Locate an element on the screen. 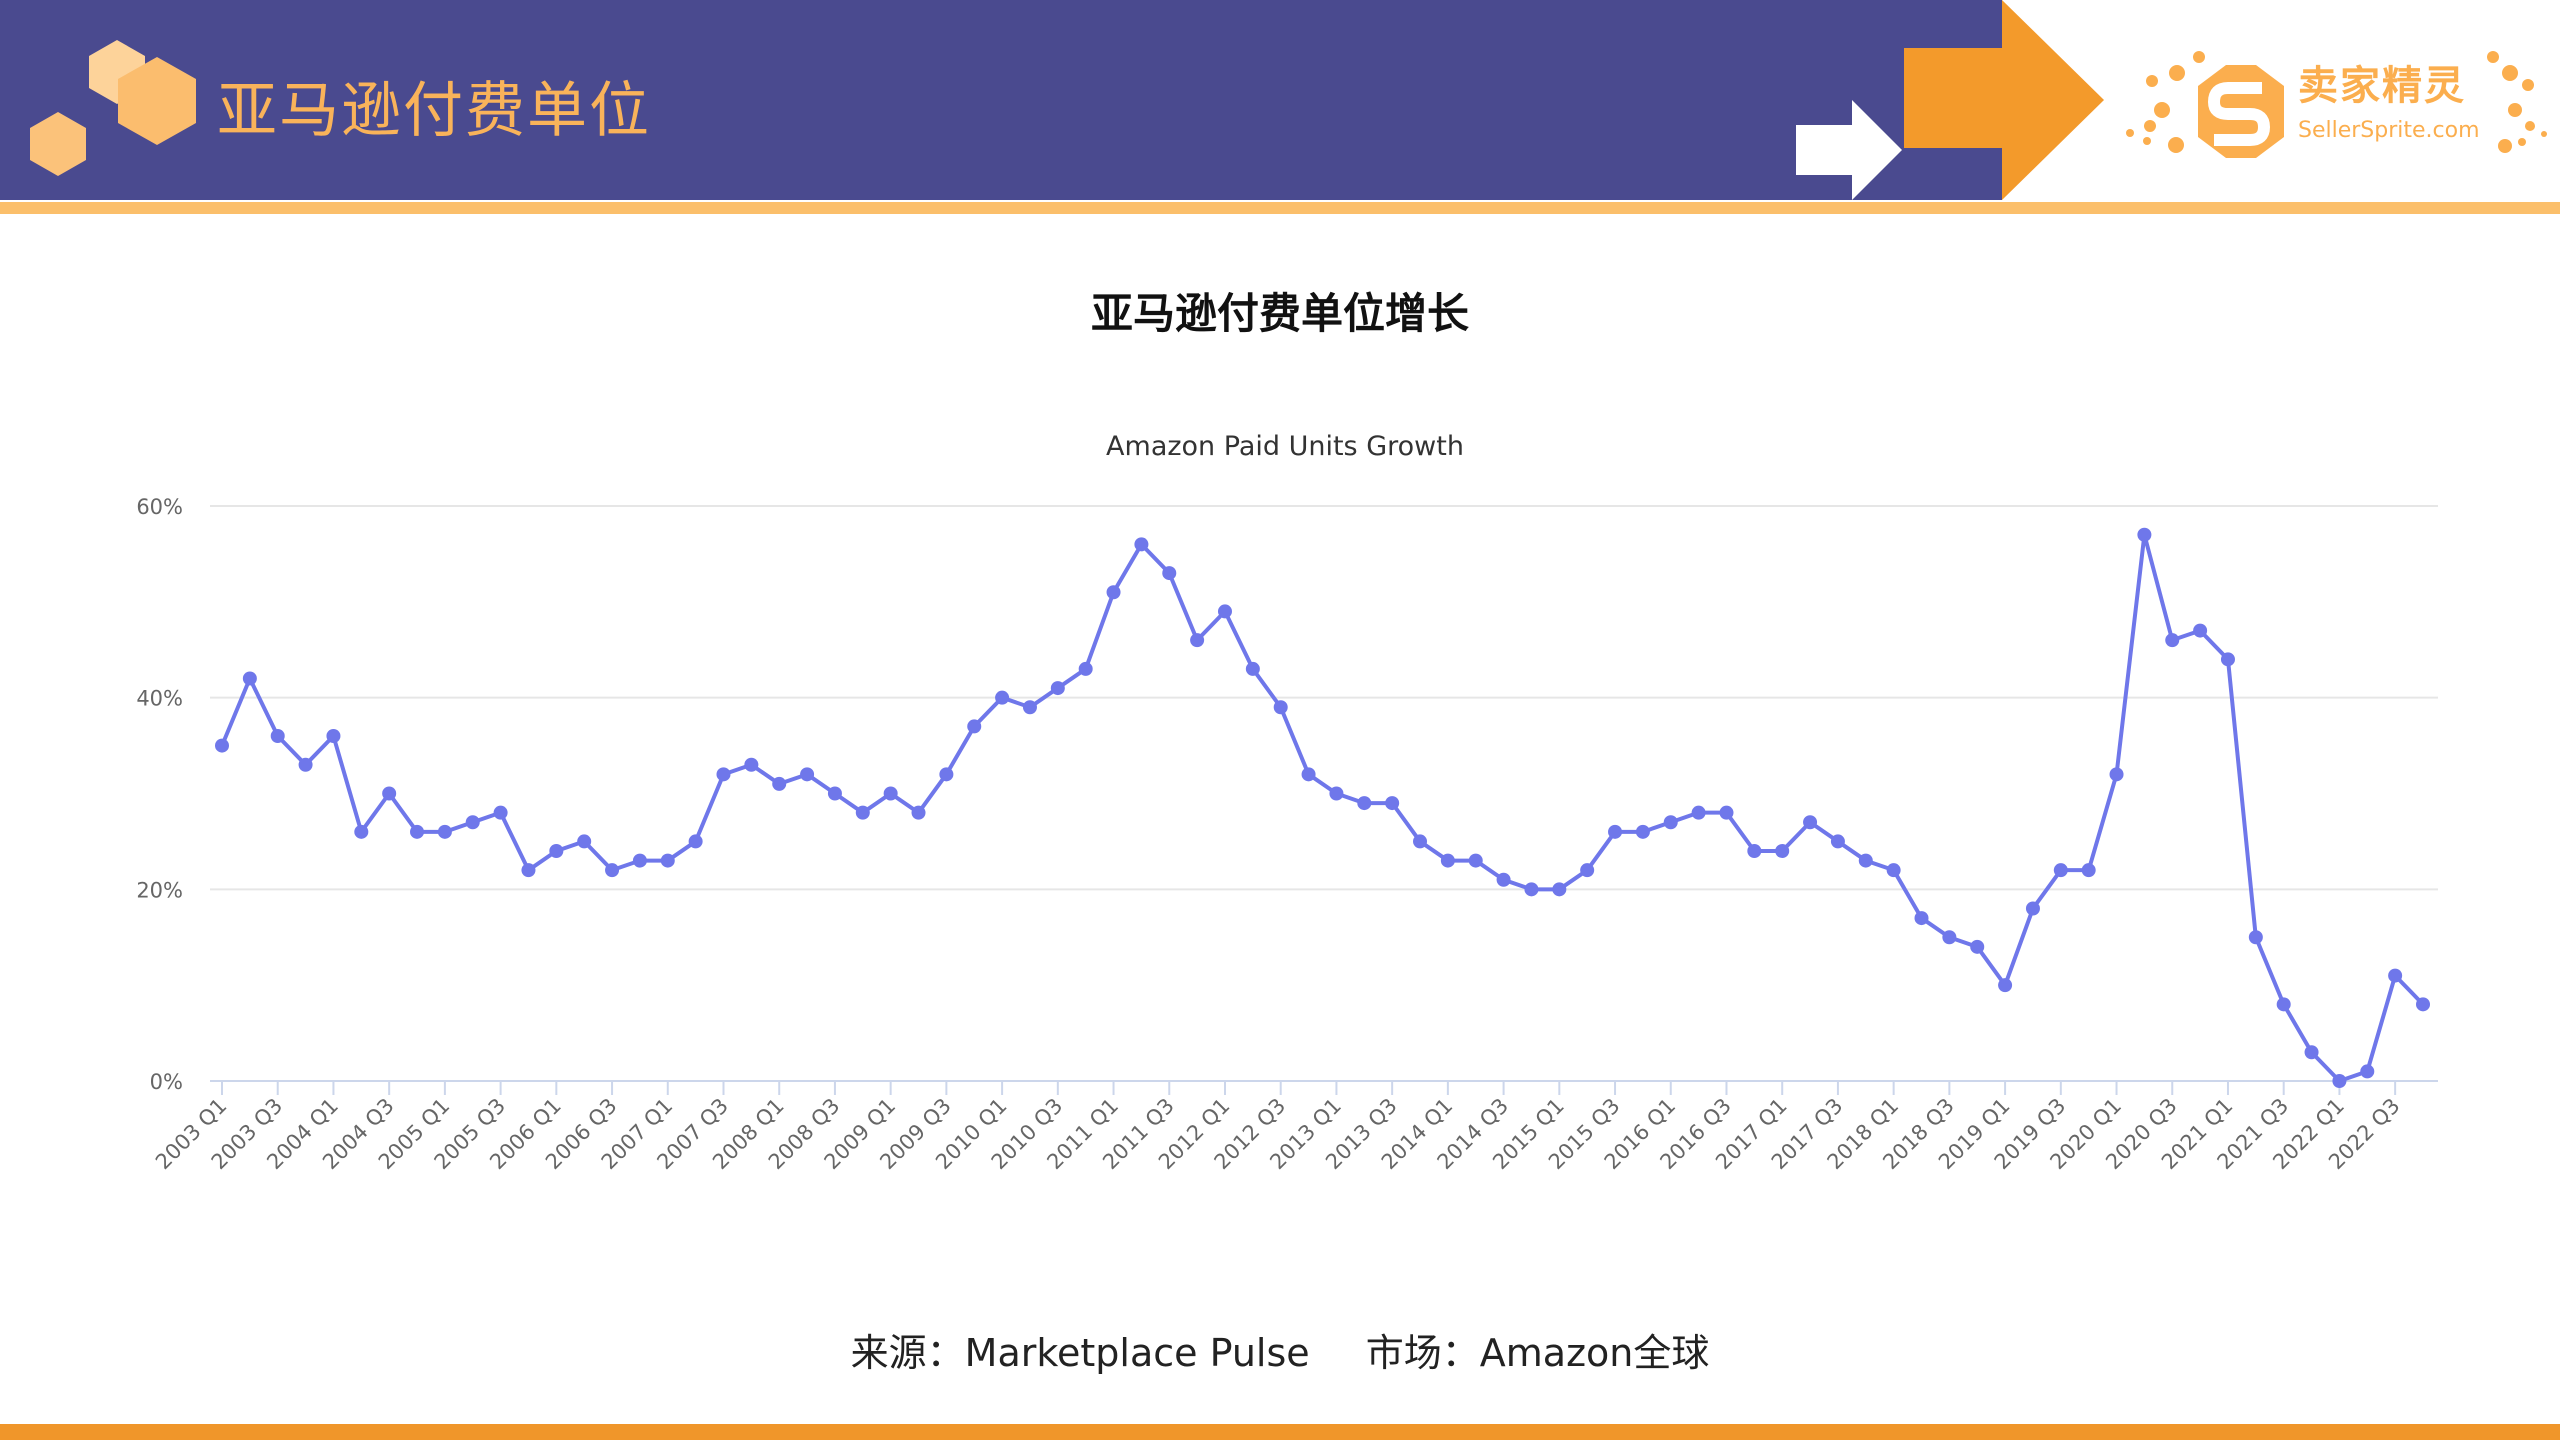 This screenshot has height=1440, width=2560. header-decor is located at coordinates (1067, 100).